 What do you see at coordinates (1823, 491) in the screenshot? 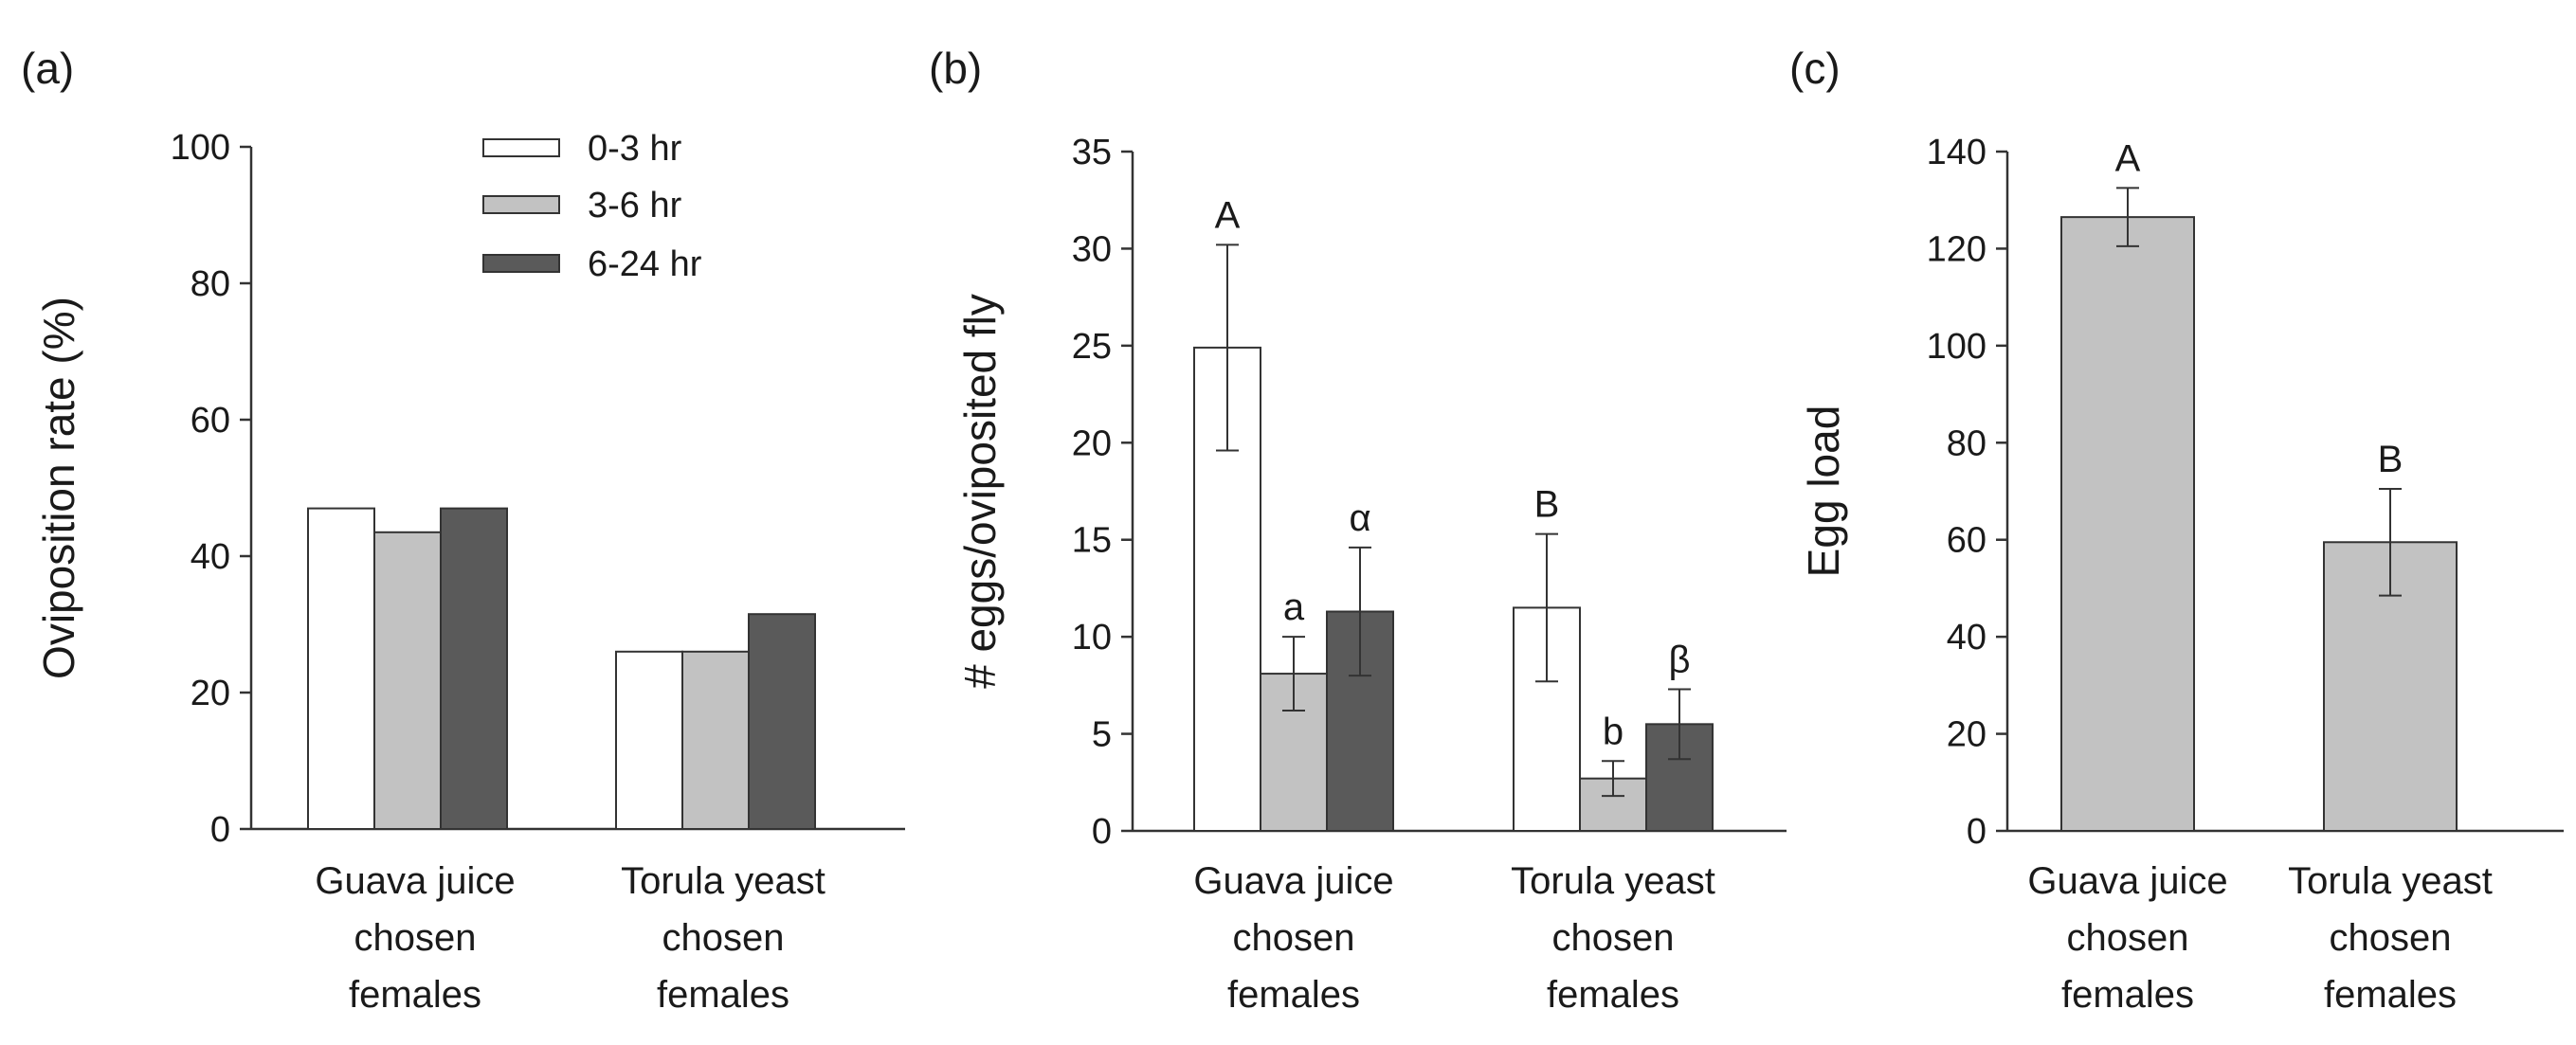
I see `y-axis-title: Egg load` at bounding box center [1823, 491].